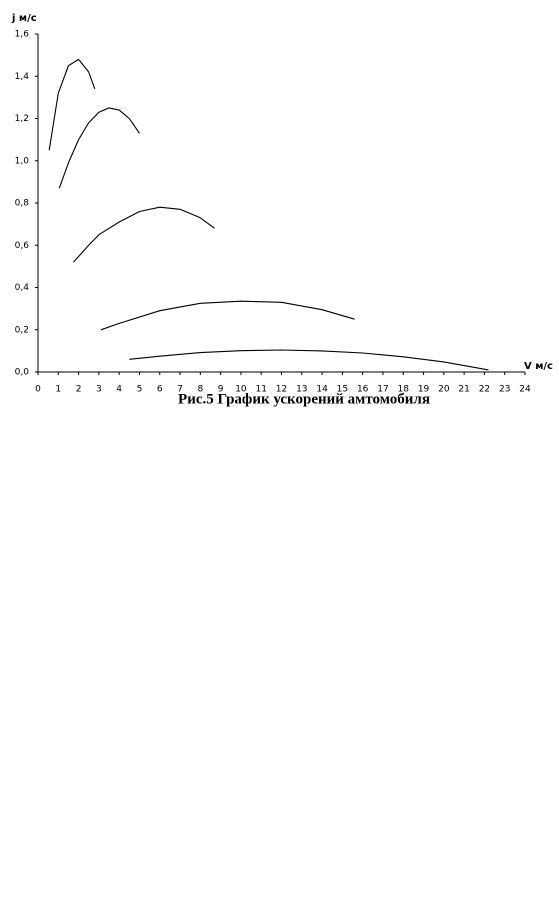 This screenshot has width=559, height=914. I want to click on y-tick-label: 1,0, so click(22, 161).